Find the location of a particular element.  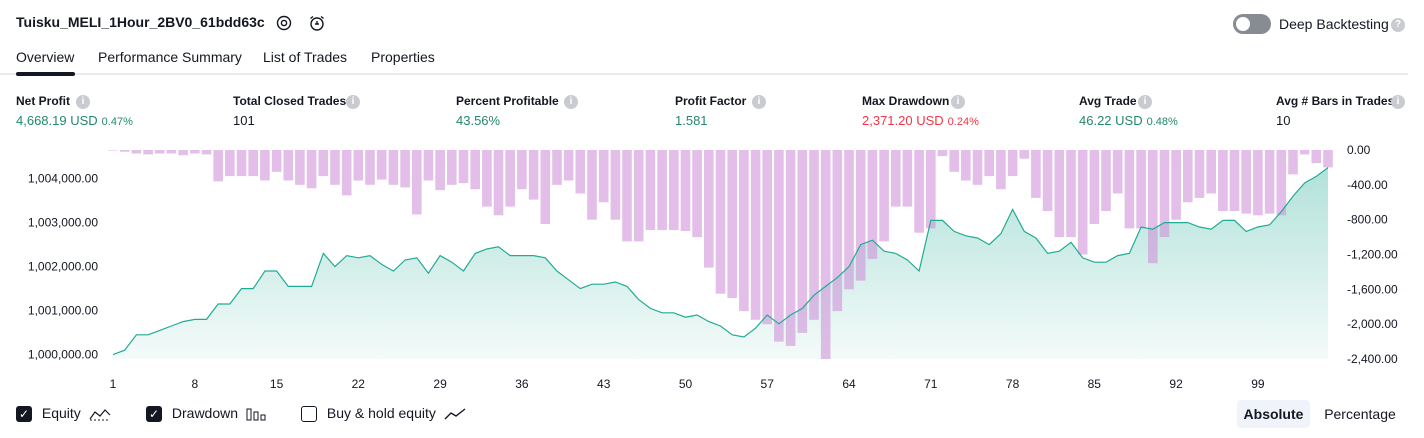

left-axis-tick-label: 1,000,000.00 is located at coordinates (63, 355).